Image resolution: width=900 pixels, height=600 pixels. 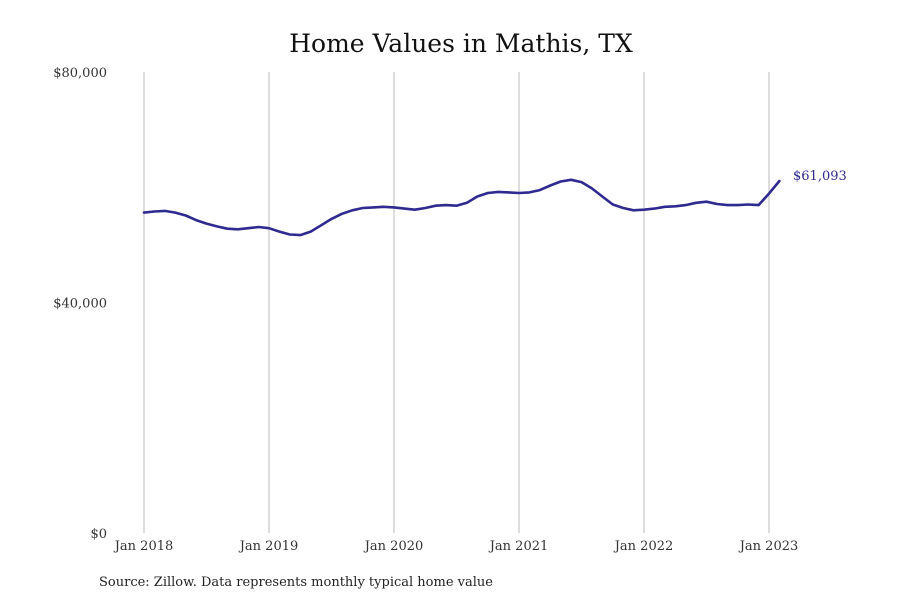 What do you see at coordinates (461, 43) in the screenshot?
I see `chart-title: Home Values in Mathis, TX` at bounding box center [461, 43].